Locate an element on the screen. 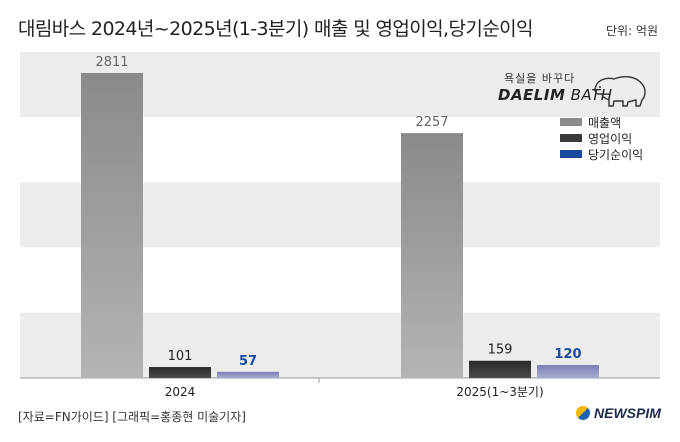  newspim-brand-label: NEWSPIM is located at coordinates (627, 413).